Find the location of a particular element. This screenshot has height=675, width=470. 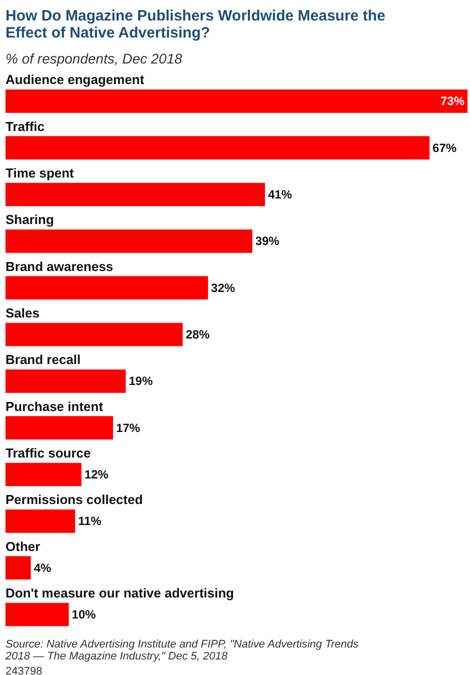

y-tick-label: Brand awareness is located at coordinates (60, 266).